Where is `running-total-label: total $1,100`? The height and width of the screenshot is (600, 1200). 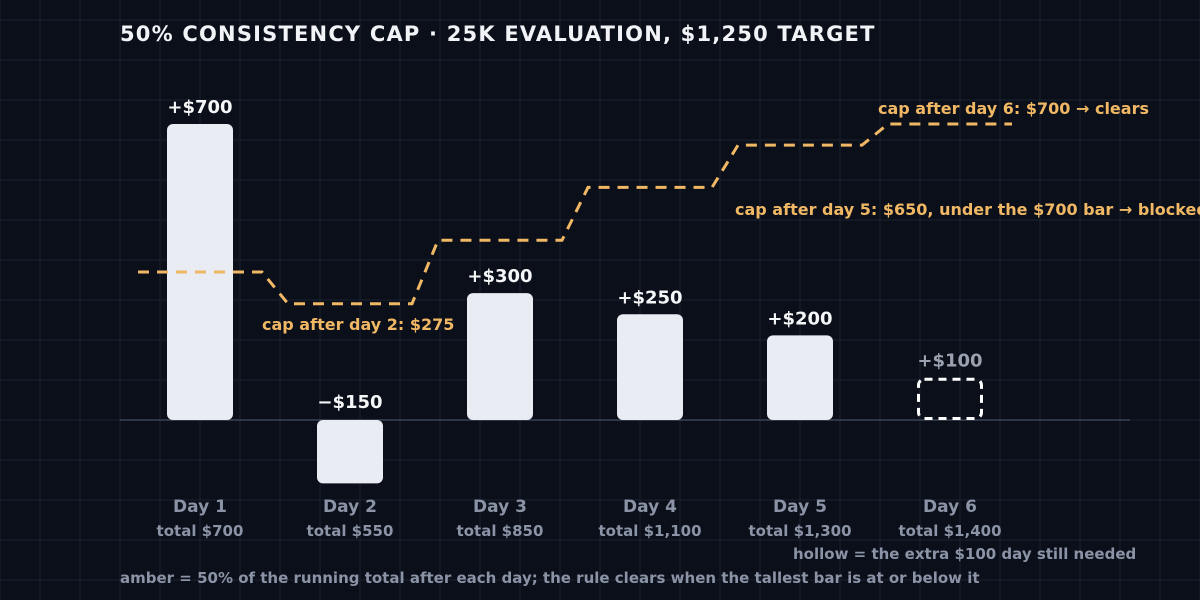 running-total-label: total $1,100 is located at coordinates (649, 531).